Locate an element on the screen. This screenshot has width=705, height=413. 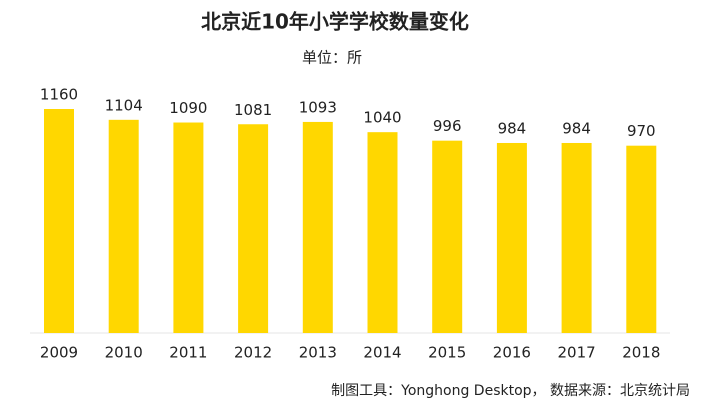
x-tick-label: 2015 is located at coordinates (447, 353).